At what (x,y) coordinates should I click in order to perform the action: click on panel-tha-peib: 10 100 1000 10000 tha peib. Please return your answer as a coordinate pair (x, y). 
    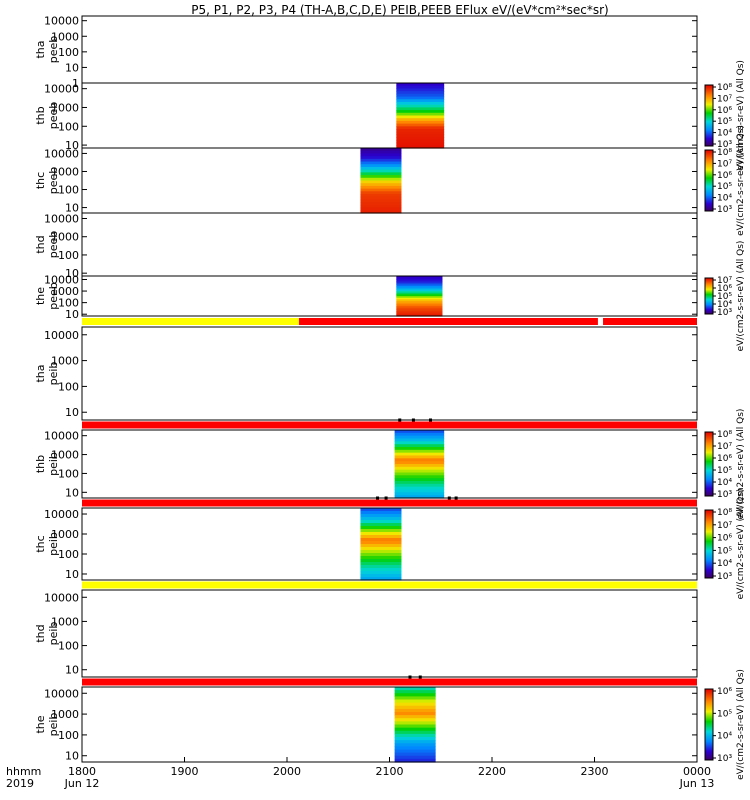
    Looking at the image, I should click on (366, 373).